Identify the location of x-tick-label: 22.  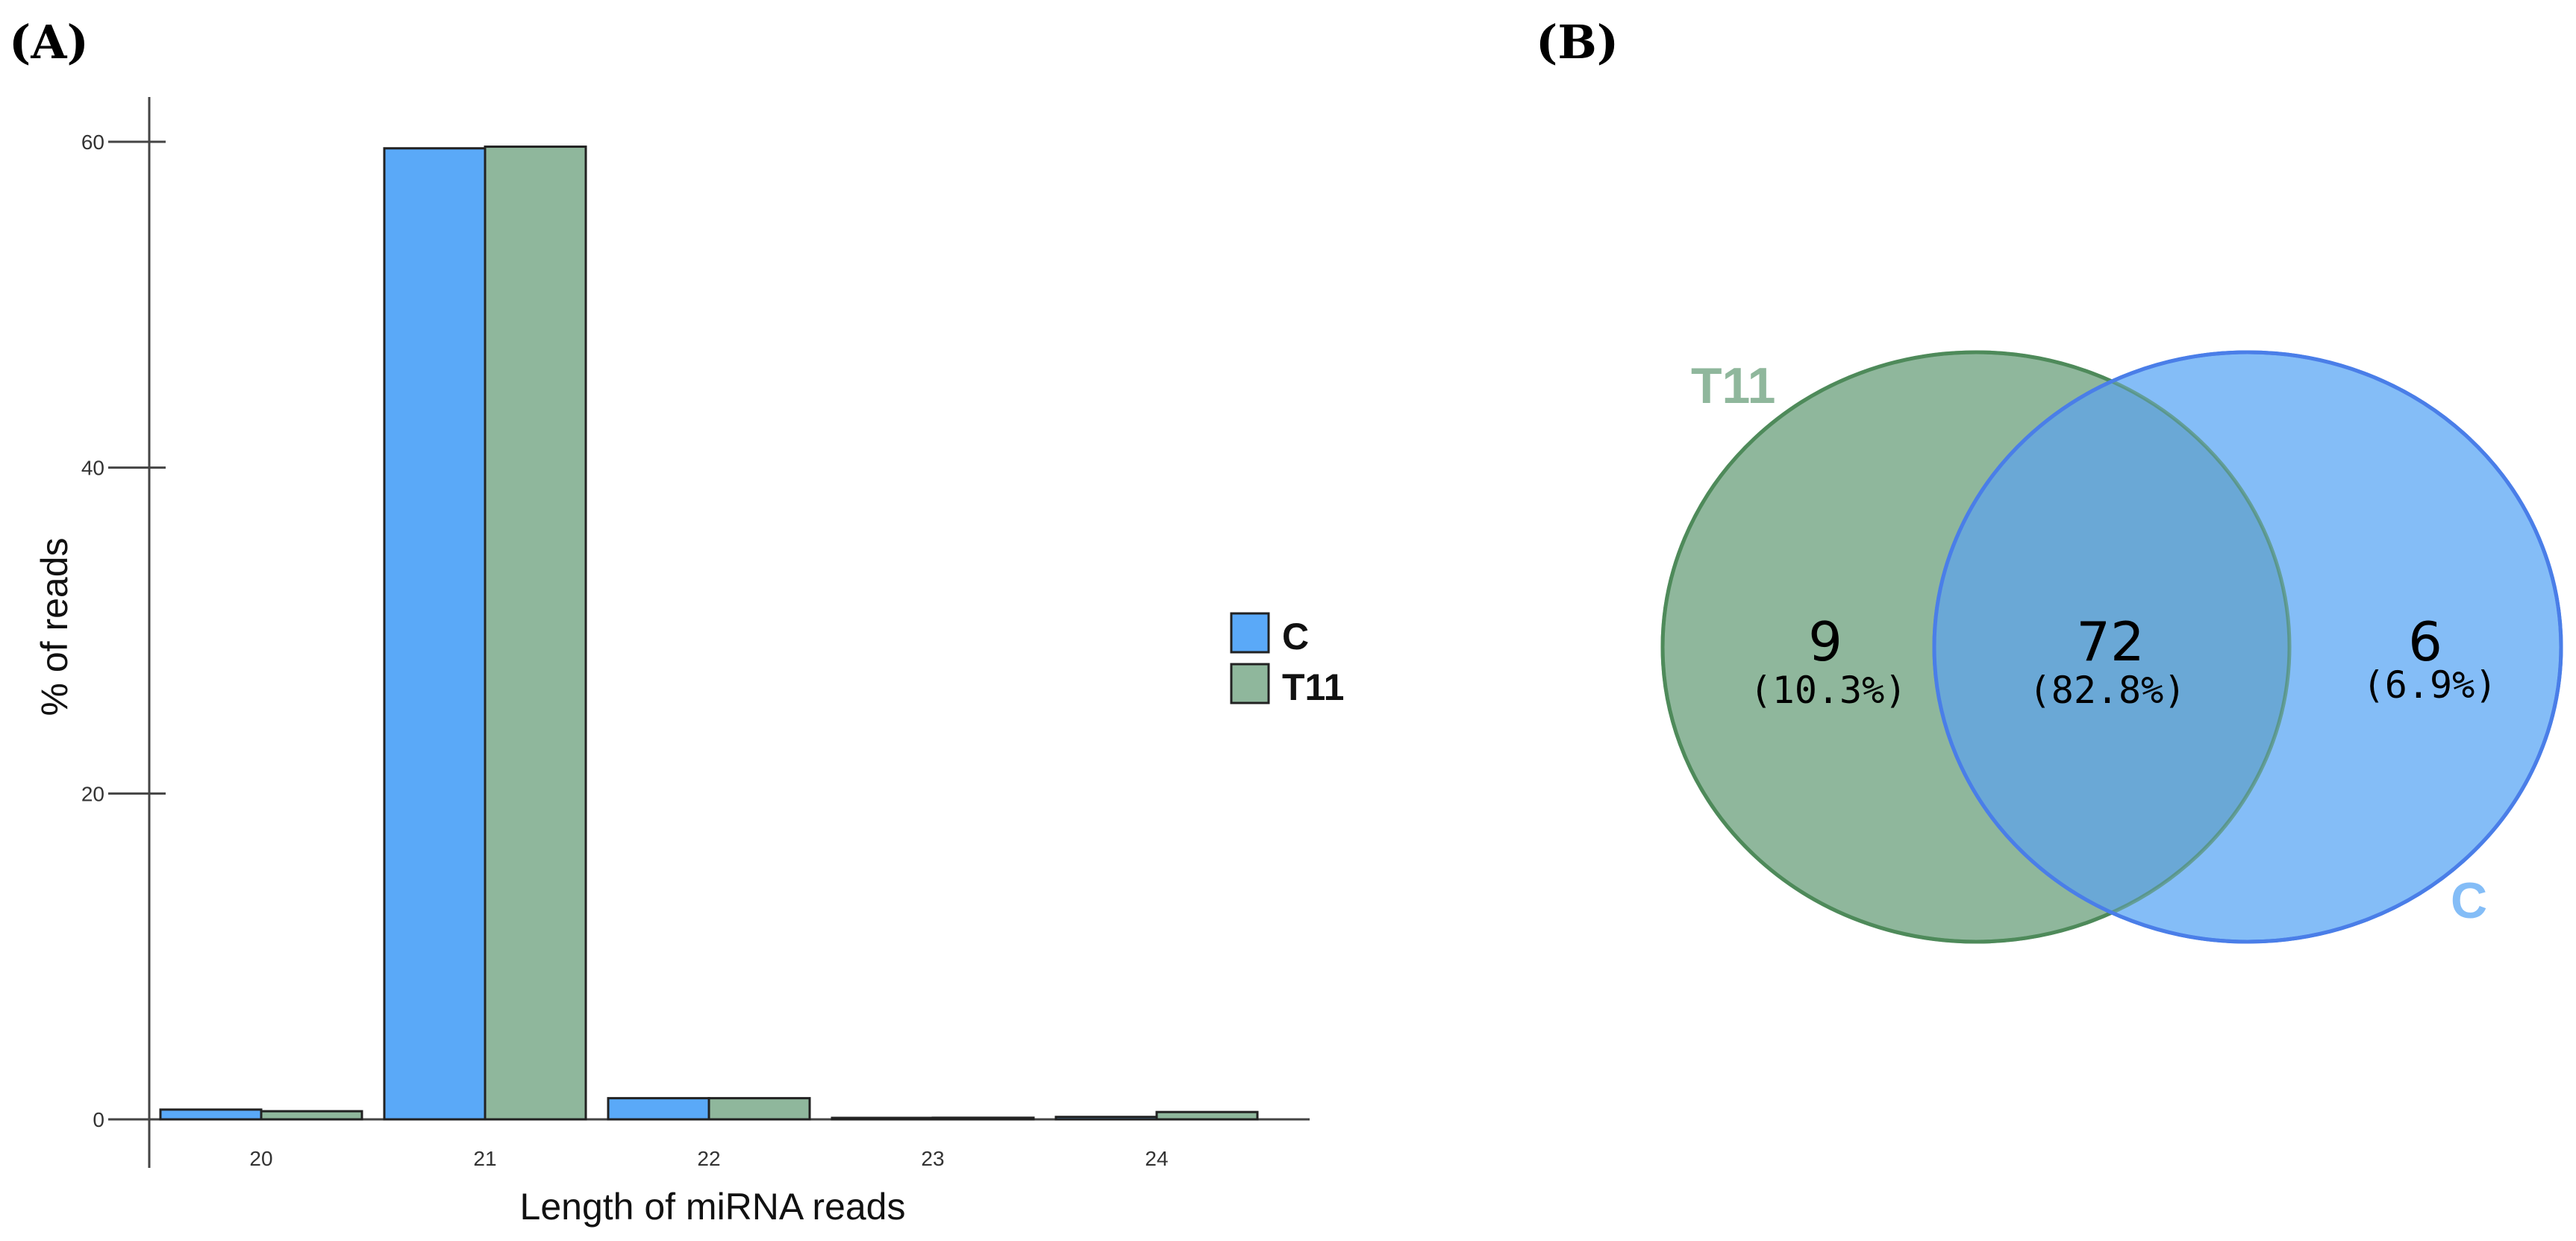
(708, 1158).